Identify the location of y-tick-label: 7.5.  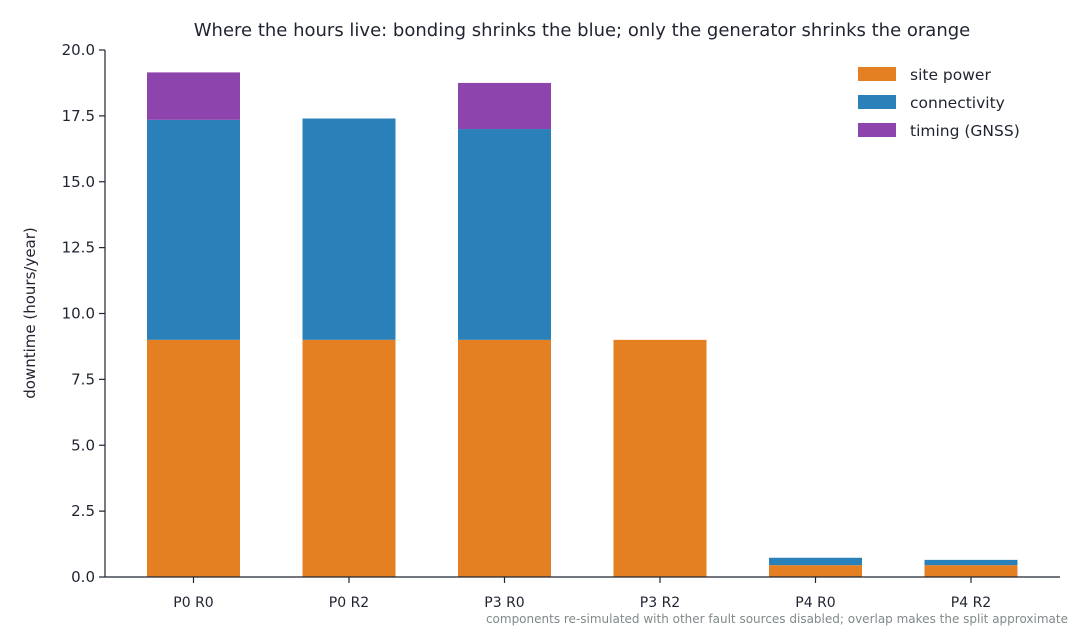
(83, 379).